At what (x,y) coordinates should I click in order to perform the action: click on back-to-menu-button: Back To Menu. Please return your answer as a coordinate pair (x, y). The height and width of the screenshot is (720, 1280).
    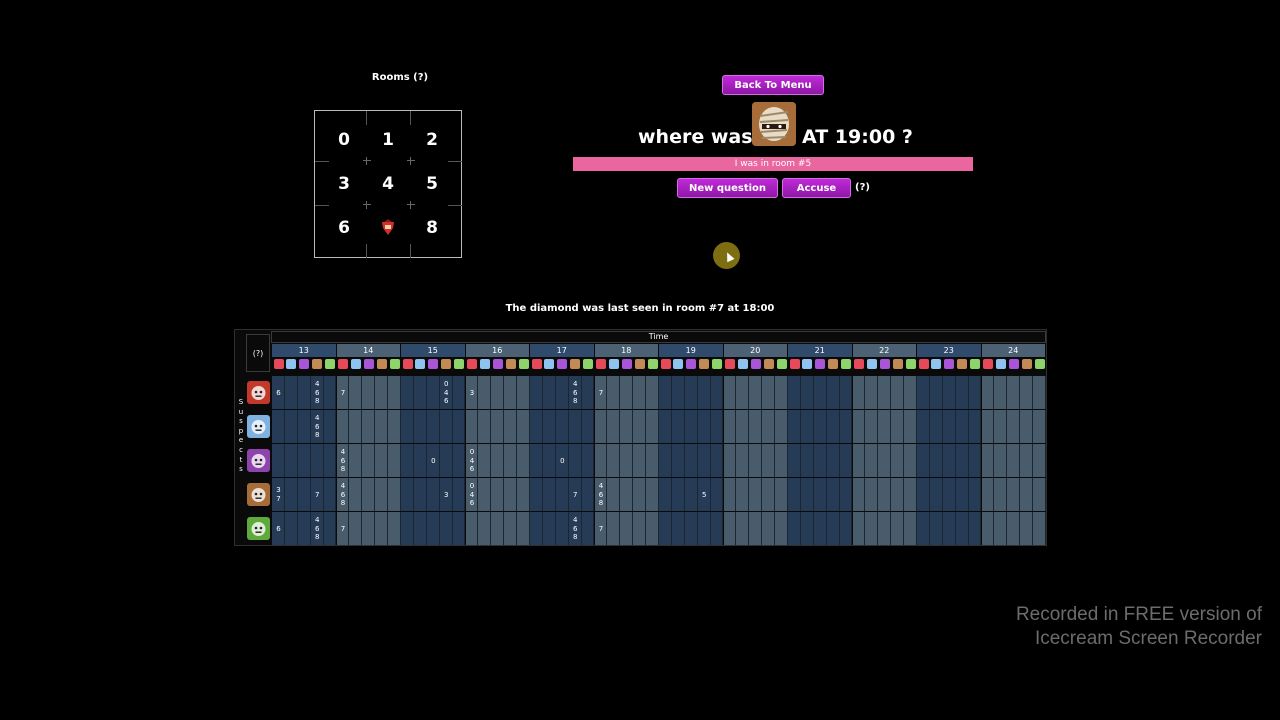
    Looking at the image, I should click on (773, 85).